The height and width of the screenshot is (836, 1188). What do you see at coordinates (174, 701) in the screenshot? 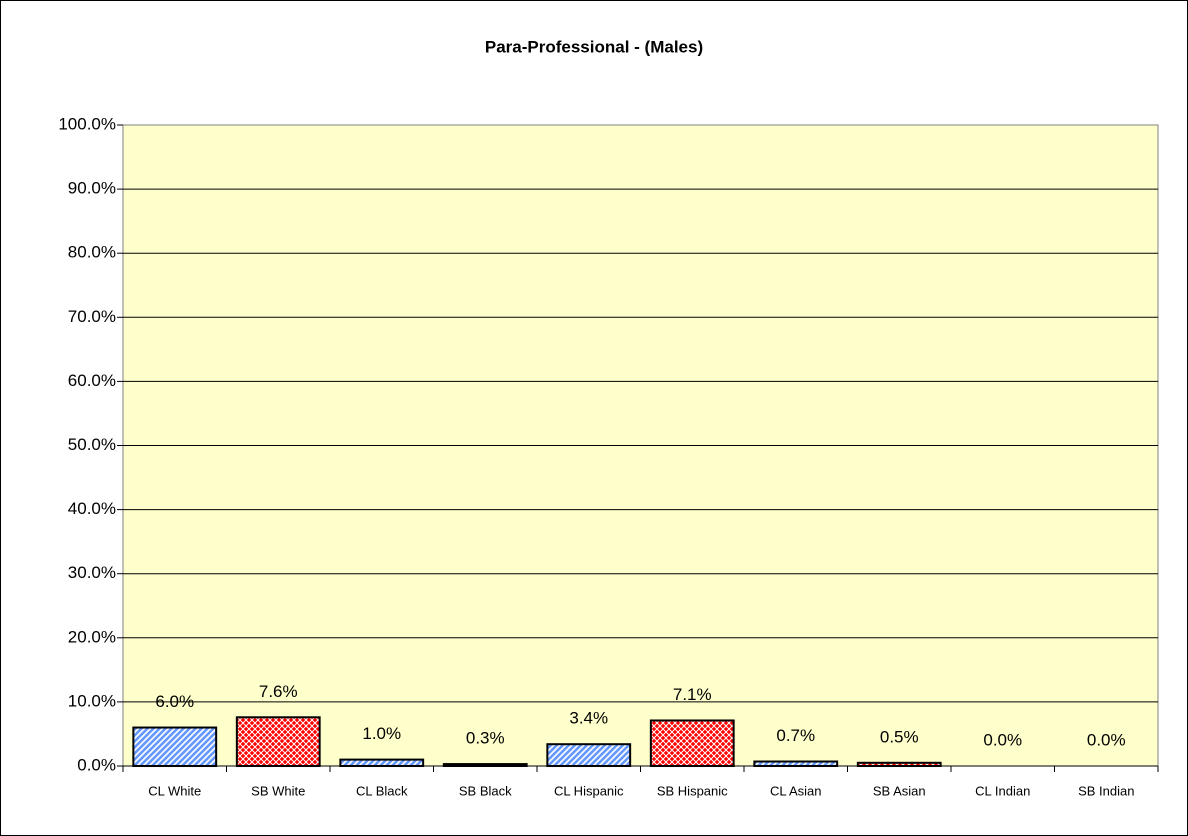
I see `value-label: 6.0%` at bounding box center [174, 701].